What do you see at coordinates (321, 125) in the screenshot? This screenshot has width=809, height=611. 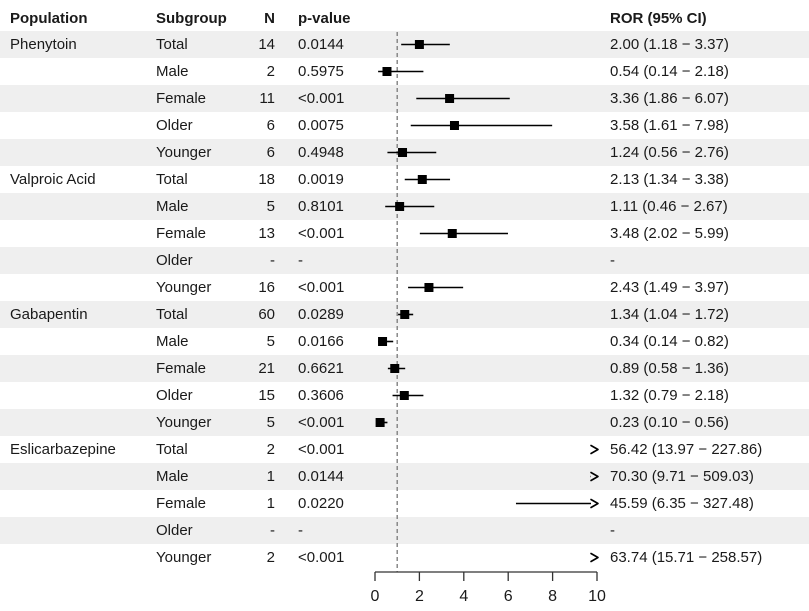 I see `p-value: 0.0075` at bounding box center [321, 125].